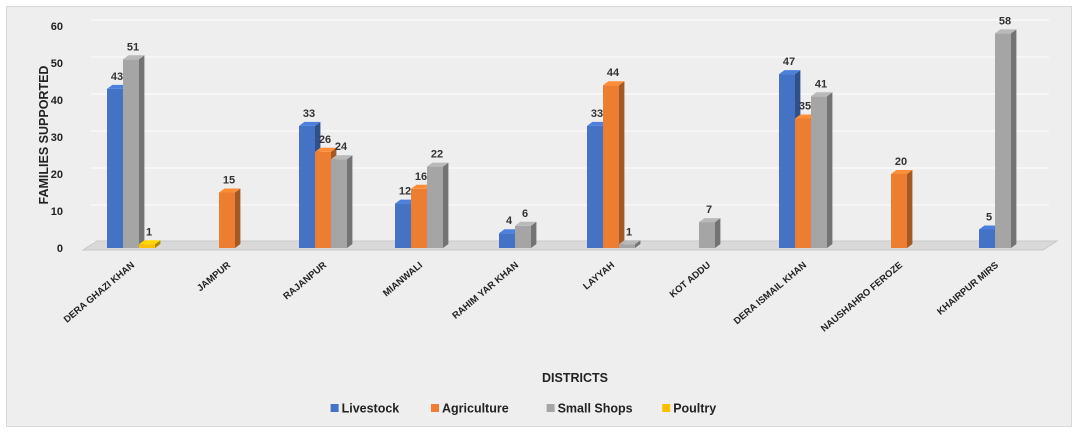 The image size is (1080, 433). Describe the element at coordinates (405, 192) in the screenshot. I see `data-label: 12` at that location.